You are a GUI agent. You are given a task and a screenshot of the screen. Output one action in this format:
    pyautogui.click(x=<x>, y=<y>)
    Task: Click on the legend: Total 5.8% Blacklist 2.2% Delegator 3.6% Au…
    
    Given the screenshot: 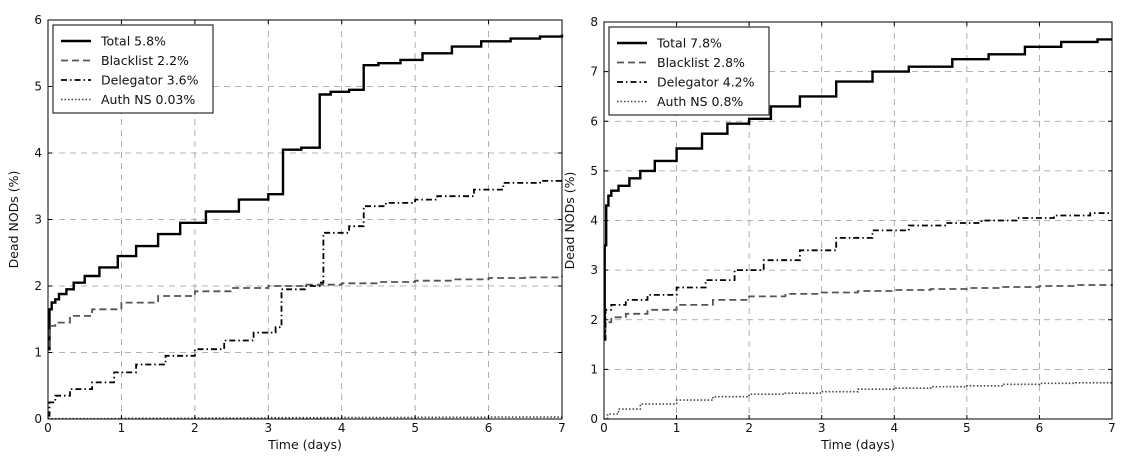 What is the action you would take?
    pyautogui.click(x=133, y=69)
    